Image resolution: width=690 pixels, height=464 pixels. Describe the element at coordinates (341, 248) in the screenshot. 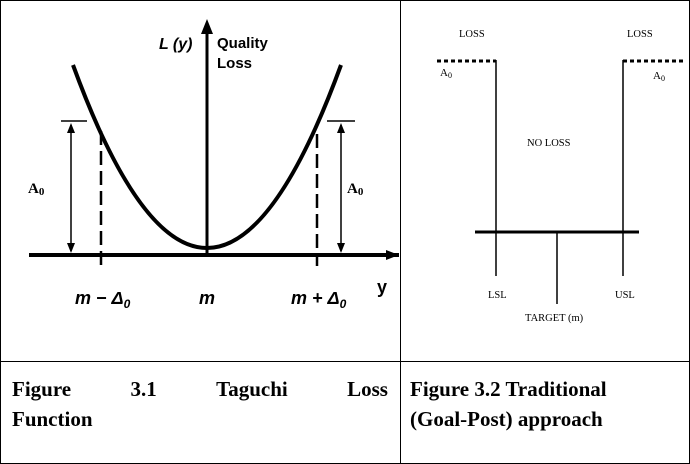

I see `right-a0-arrow-down` at that location.